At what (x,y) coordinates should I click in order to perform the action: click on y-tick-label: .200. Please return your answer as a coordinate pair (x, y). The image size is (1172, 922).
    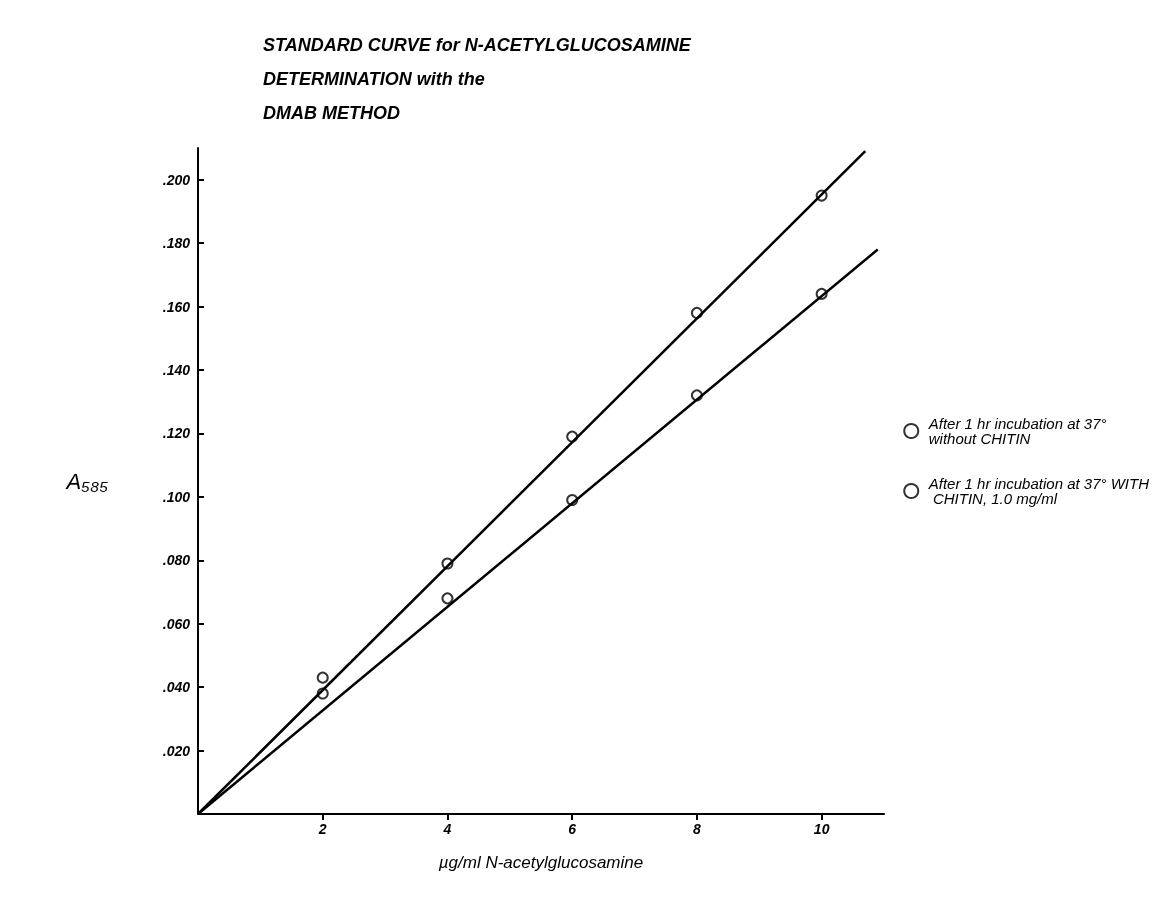
    Looking at the image, I should click on (176, 179).